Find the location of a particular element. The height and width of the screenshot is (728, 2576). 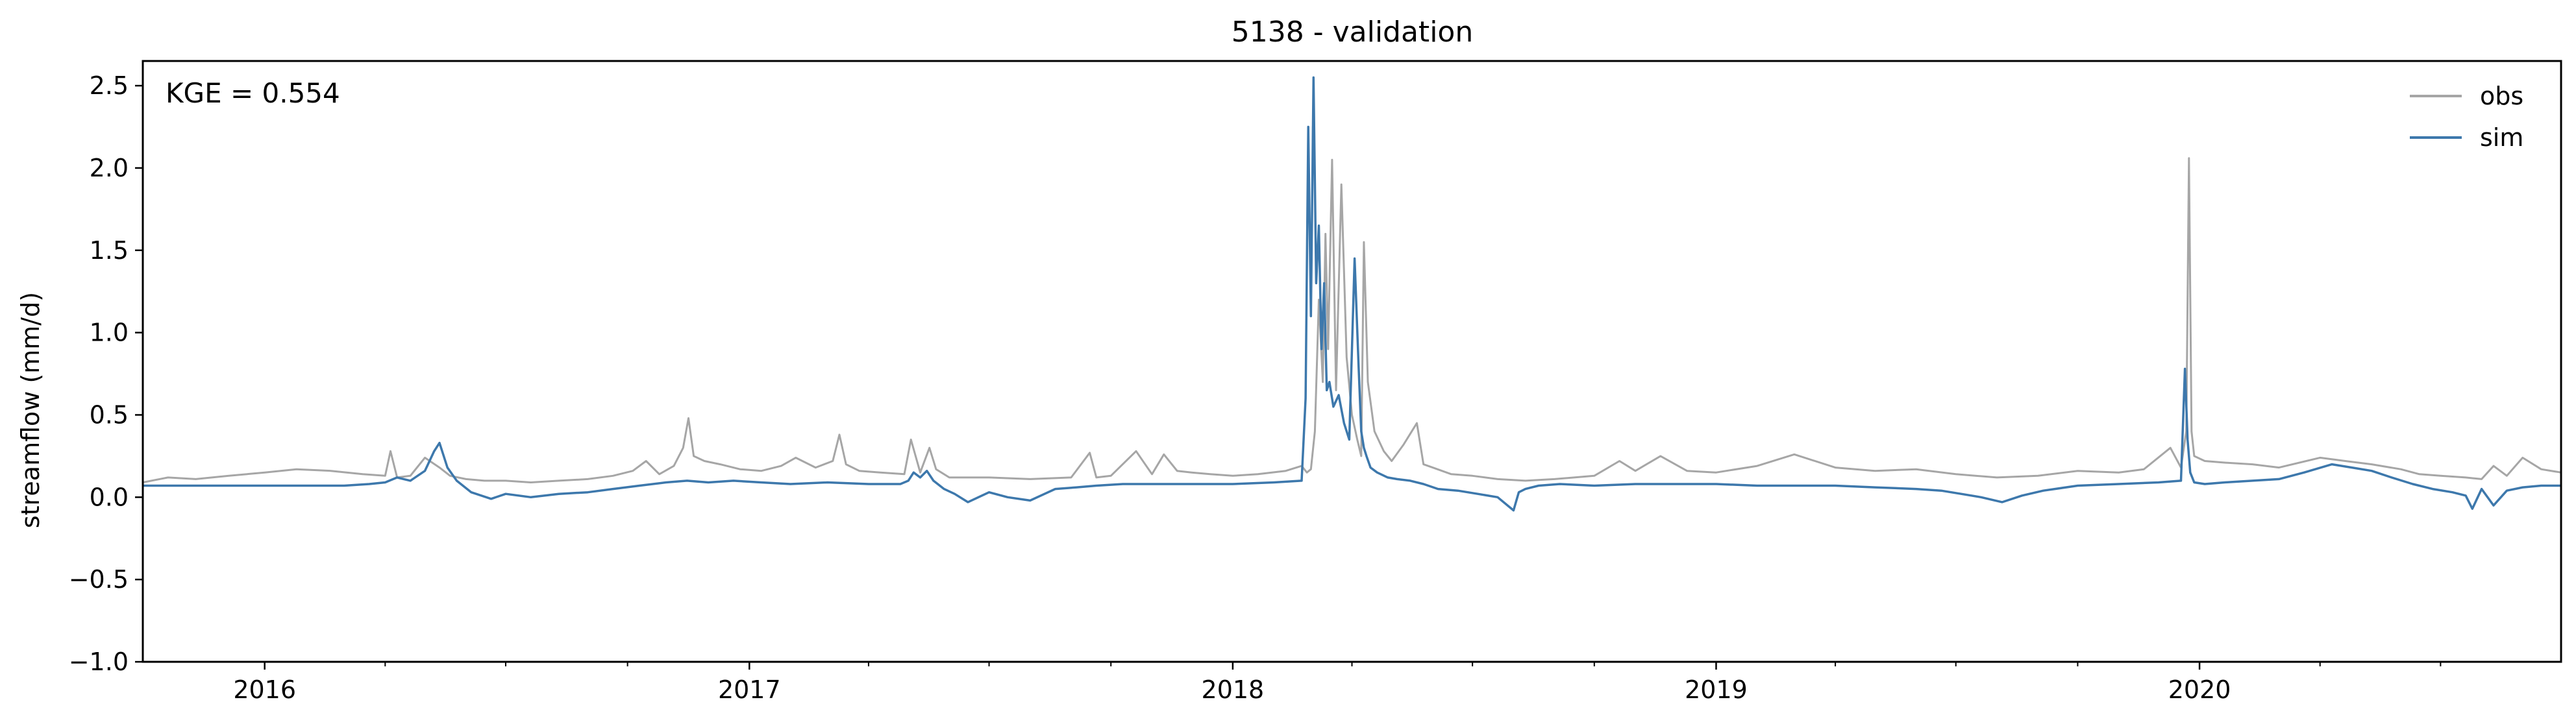

y-axis-label: streamflow (mm/d) is located at coordinates (30, 410).